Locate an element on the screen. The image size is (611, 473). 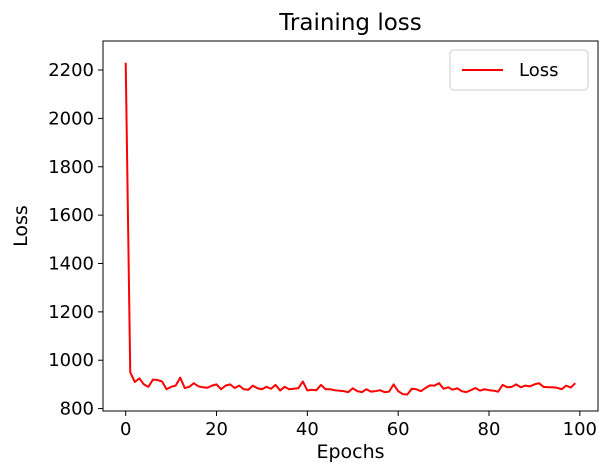
legend: Loss is located at coordinates (519, 70).